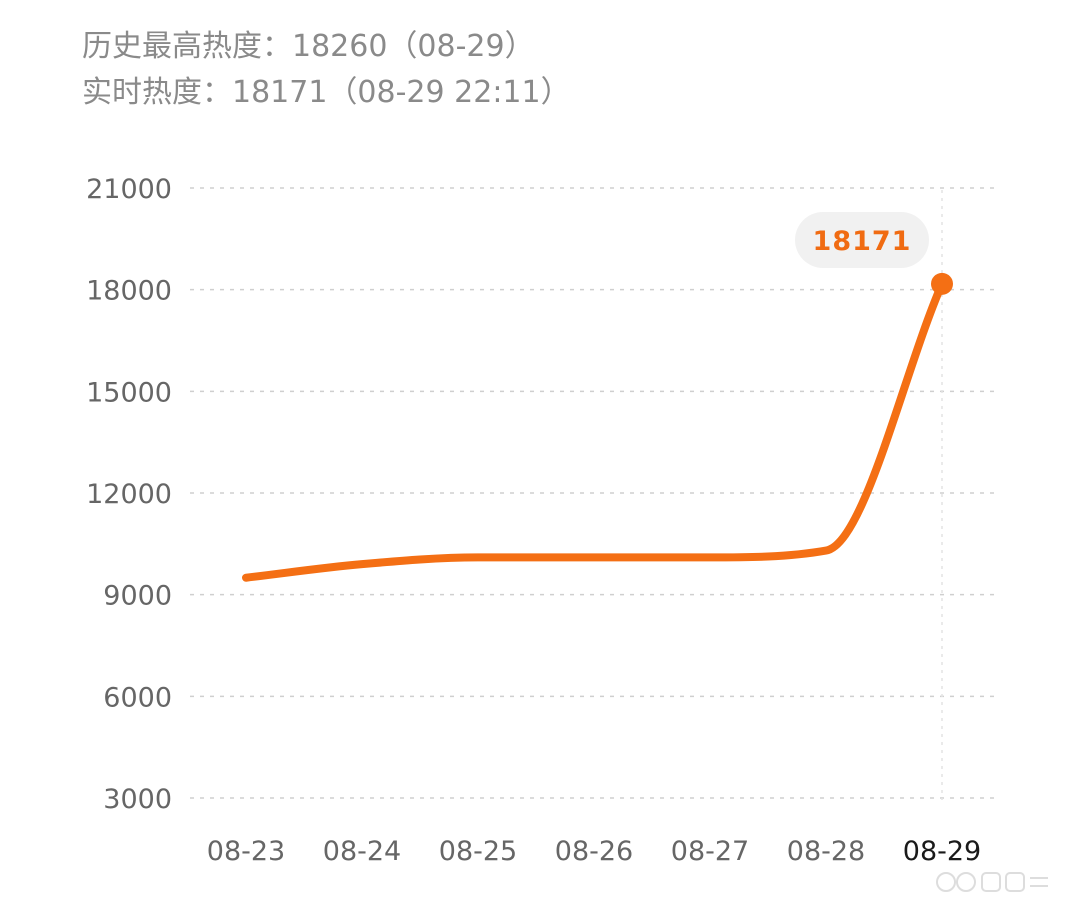 Image resolution: width=1080 pixels, height=910 pixels. I want to click on x-axis-ticks: 08-23 08-24 08-25 08-26 08-27 08-28 08-29, so click(594, 851).